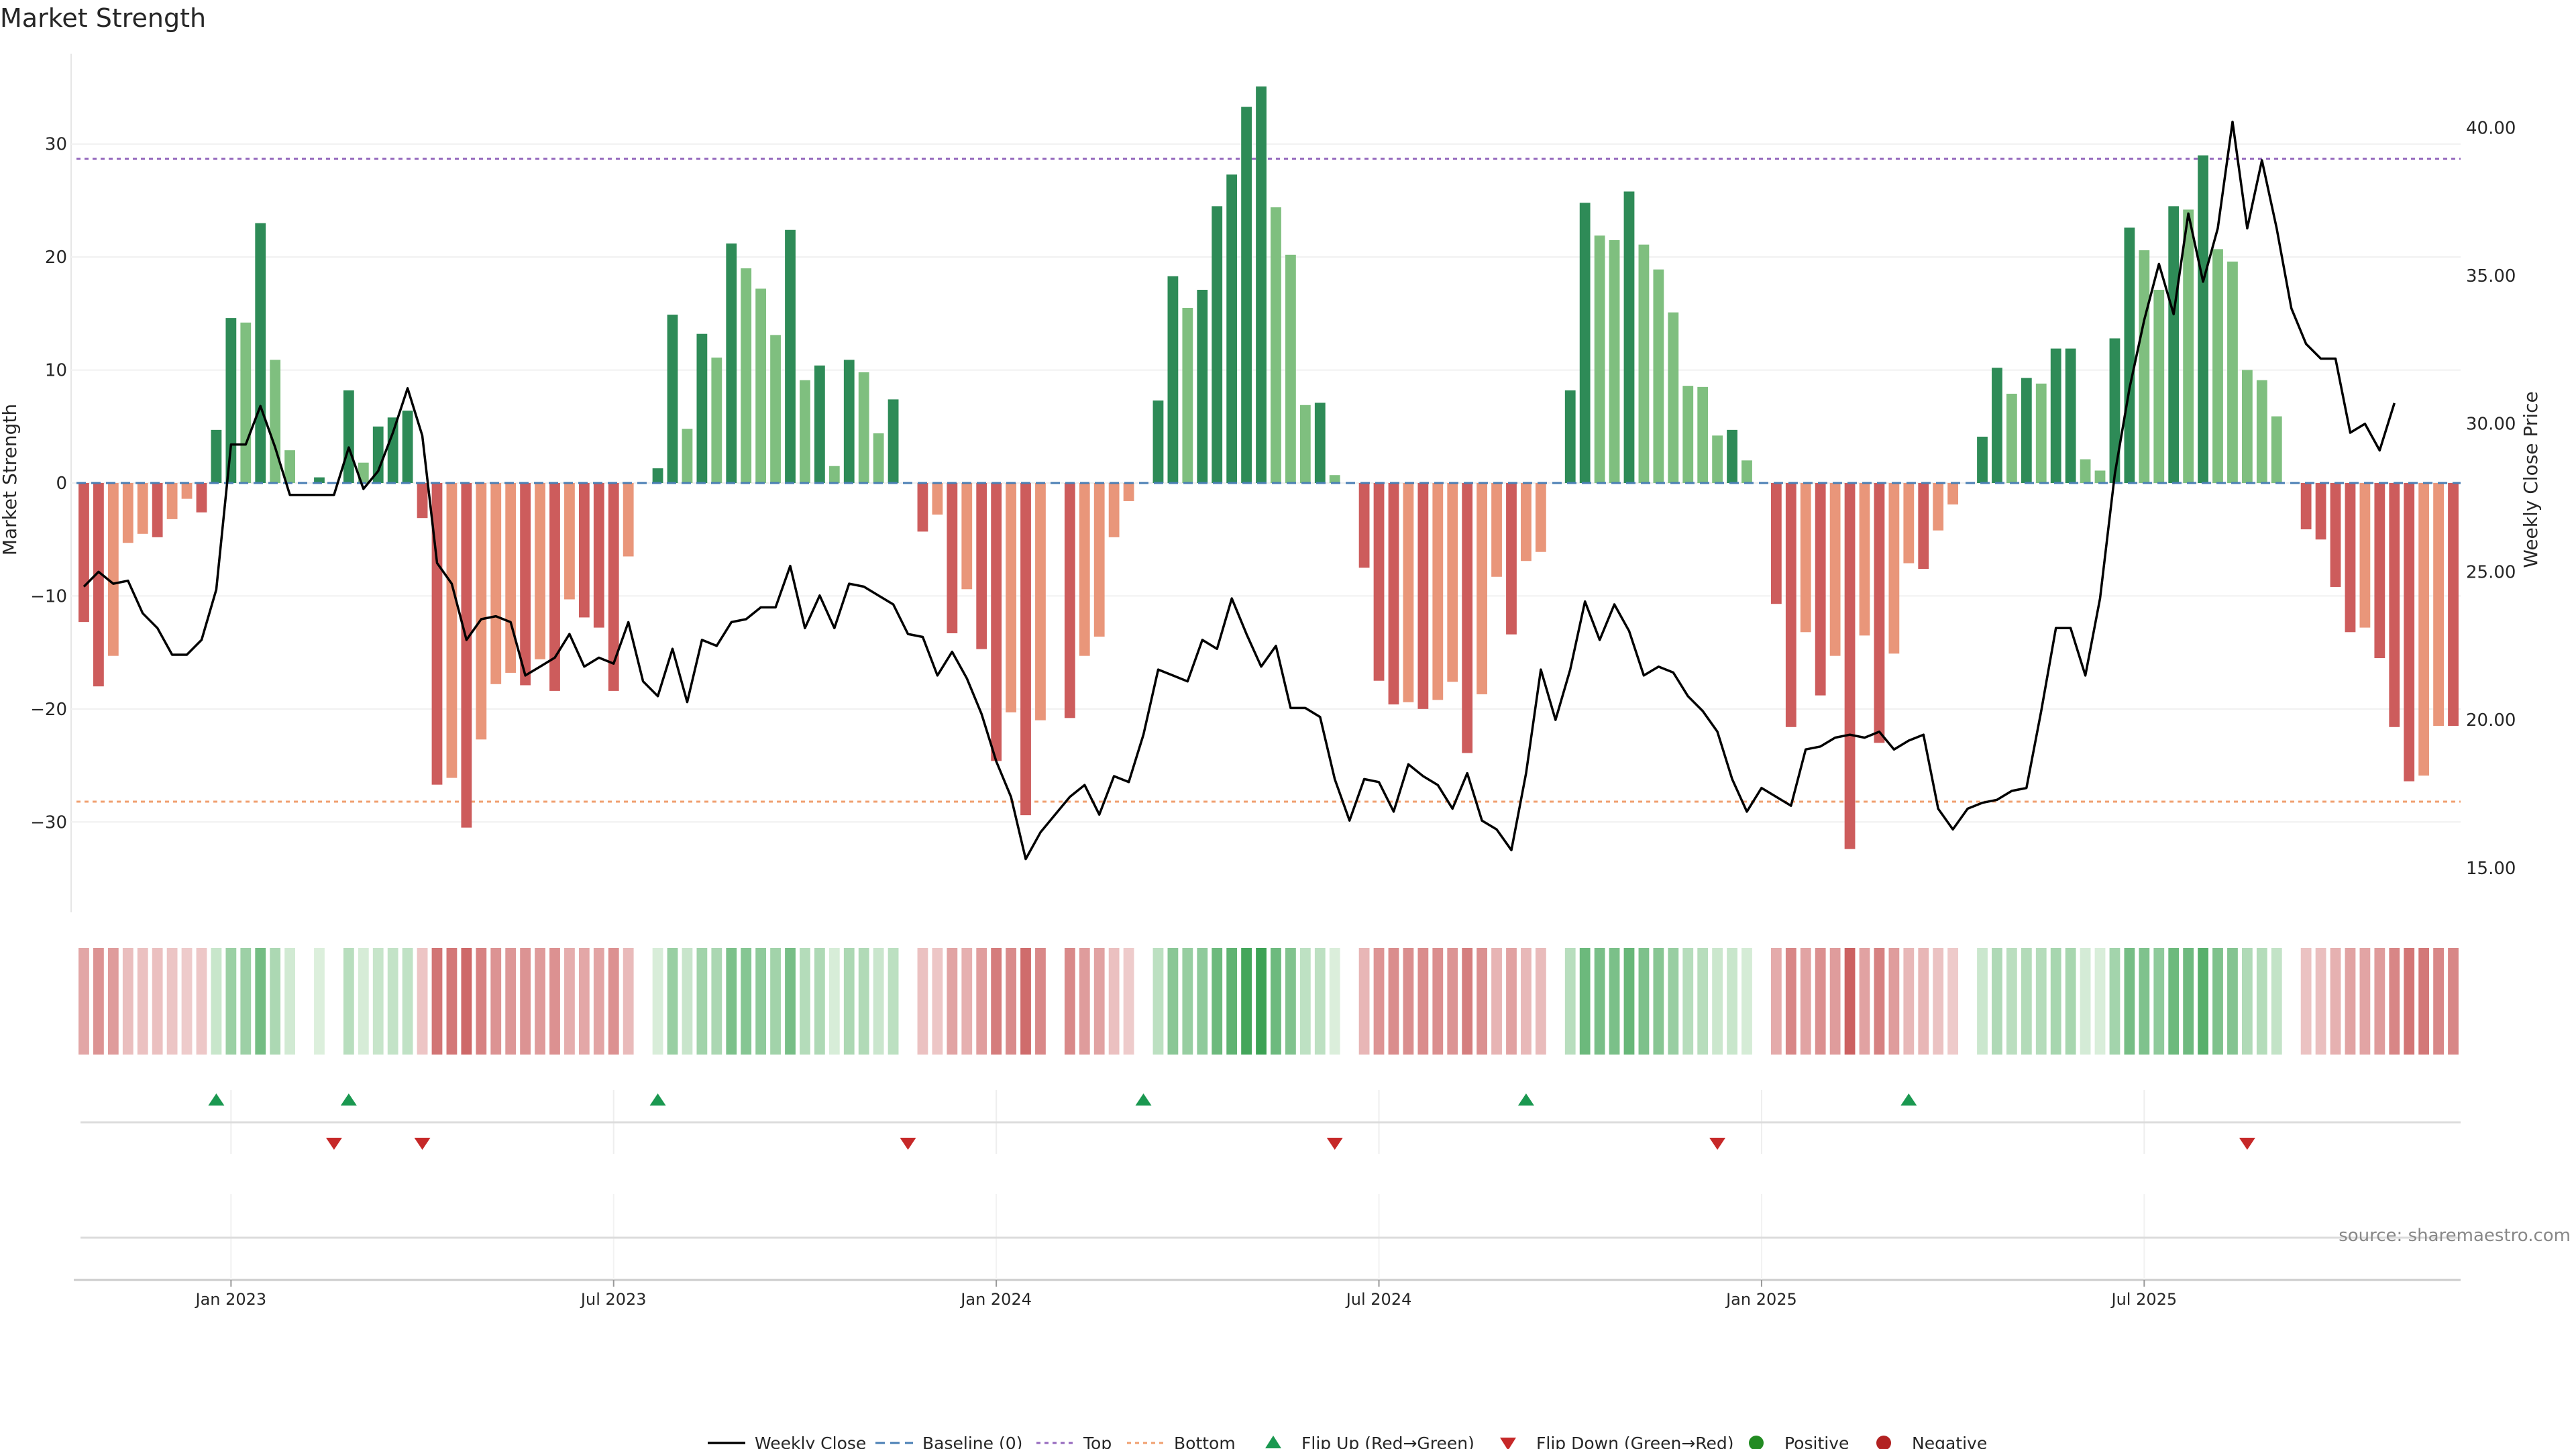  Describe the element at coordinates (231, 1299) in the screenshot. I see `x-tick-label: Jan 2023` at that location.